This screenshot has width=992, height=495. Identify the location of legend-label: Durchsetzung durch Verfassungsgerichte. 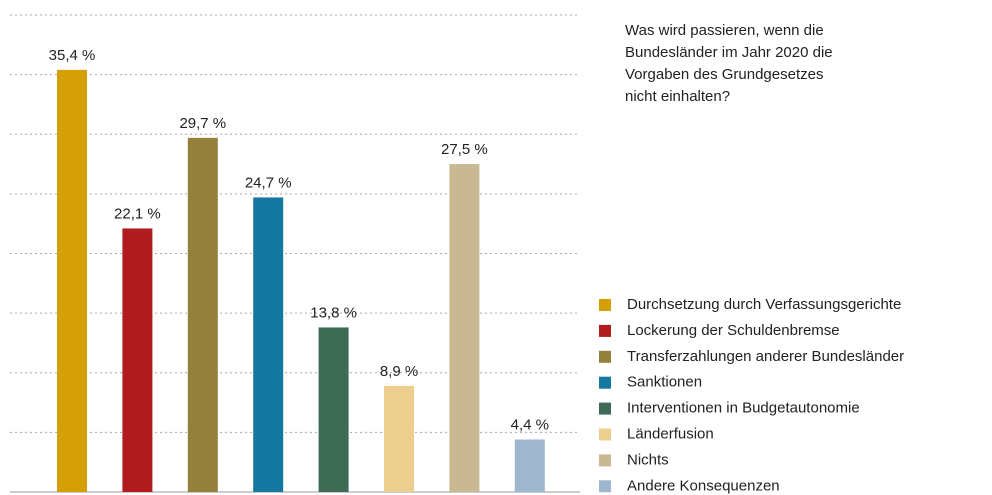
(764, 304).